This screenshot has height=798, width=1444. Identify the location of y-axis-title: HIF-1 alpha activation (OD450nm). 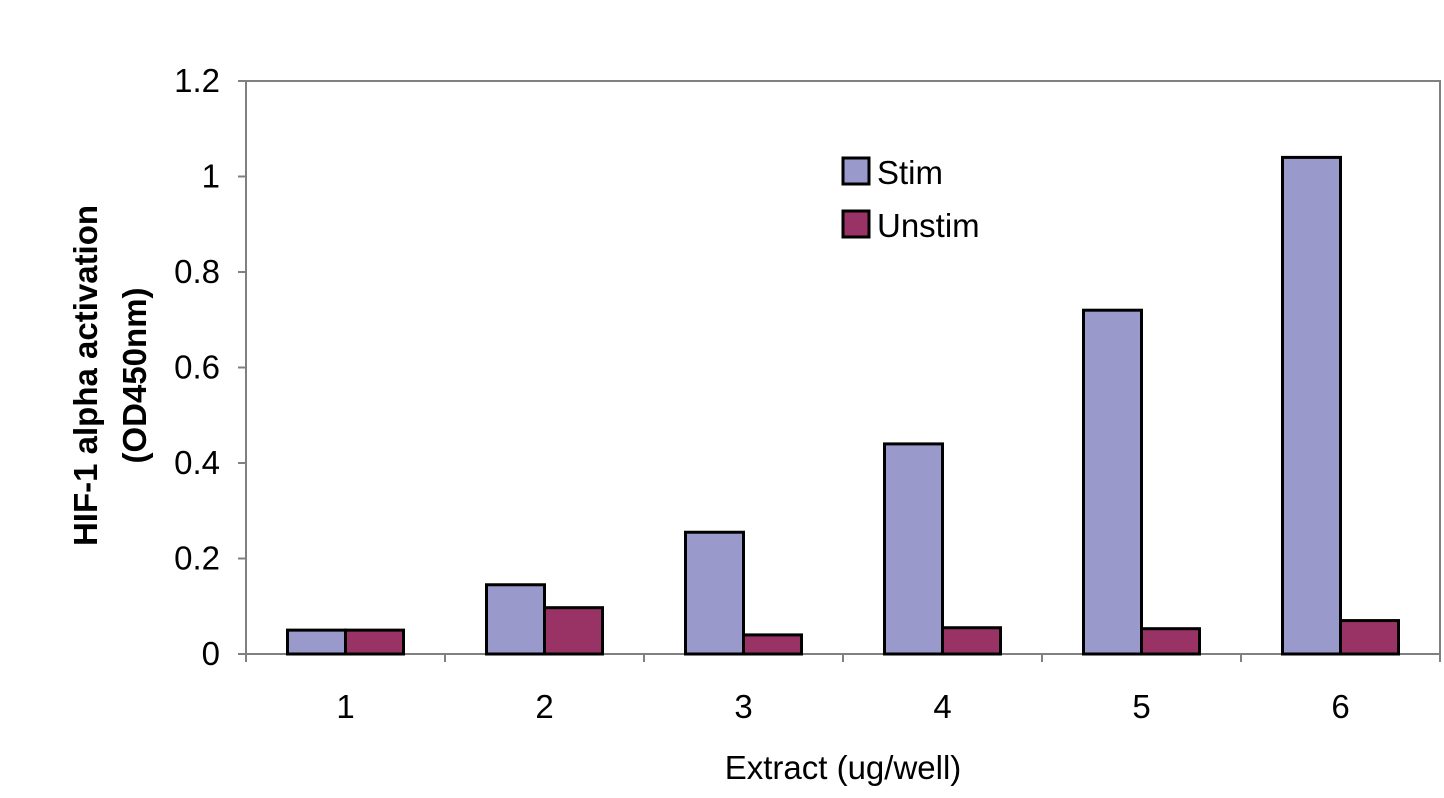
(110, 375).